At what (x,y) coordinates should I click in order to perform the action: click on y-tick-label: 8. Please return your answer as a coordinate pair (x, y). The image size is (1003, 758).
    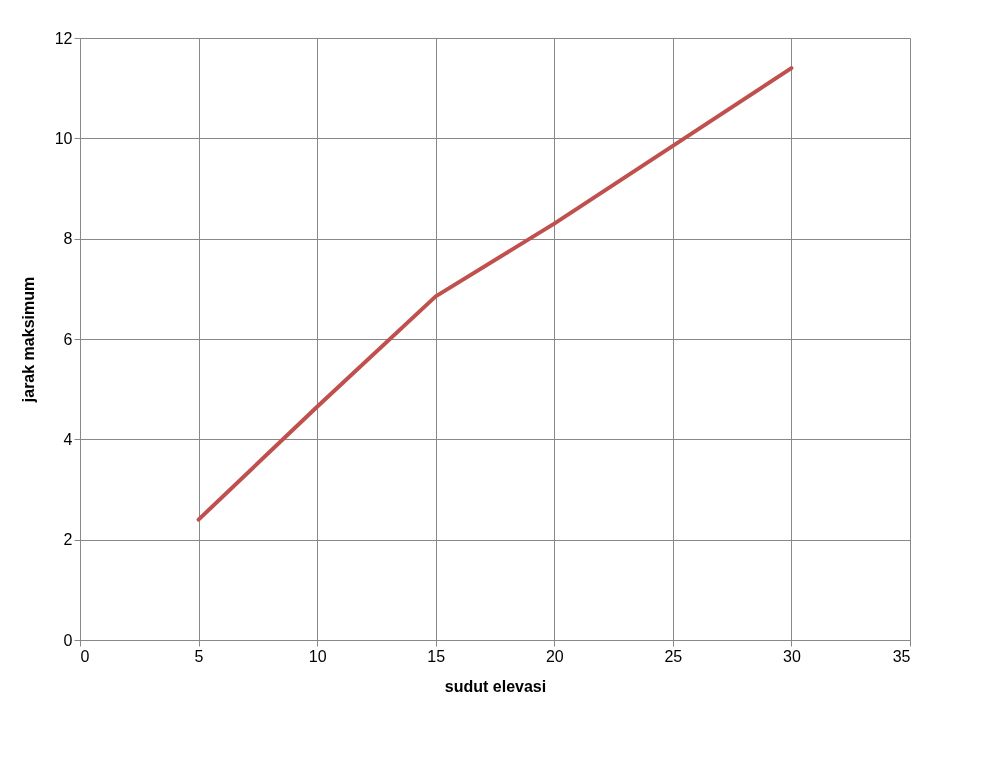
    Looking at the image, I should click on (68, 239).